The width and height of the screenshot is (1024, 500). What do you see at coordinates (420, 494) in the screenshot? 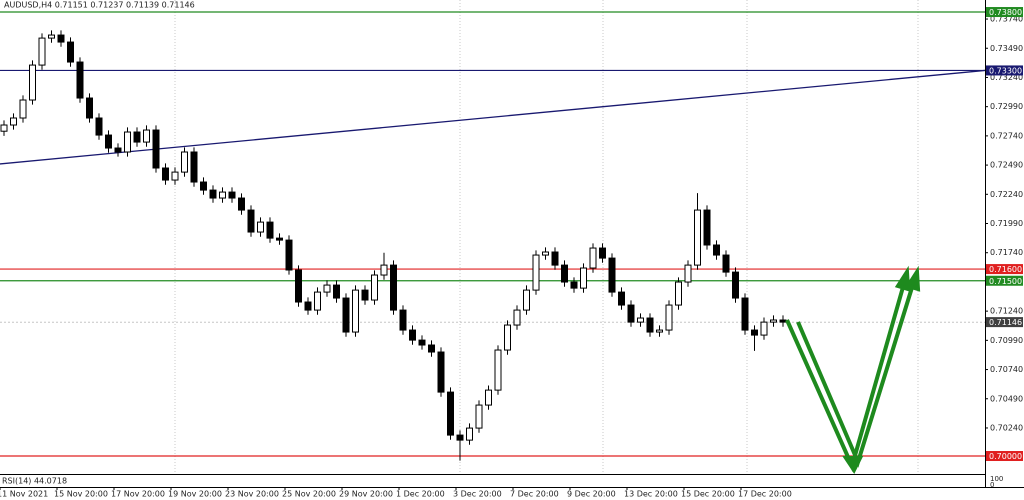
I see `x-tick-label: 1 Dec 20:00` at bounding box center [420, 494].